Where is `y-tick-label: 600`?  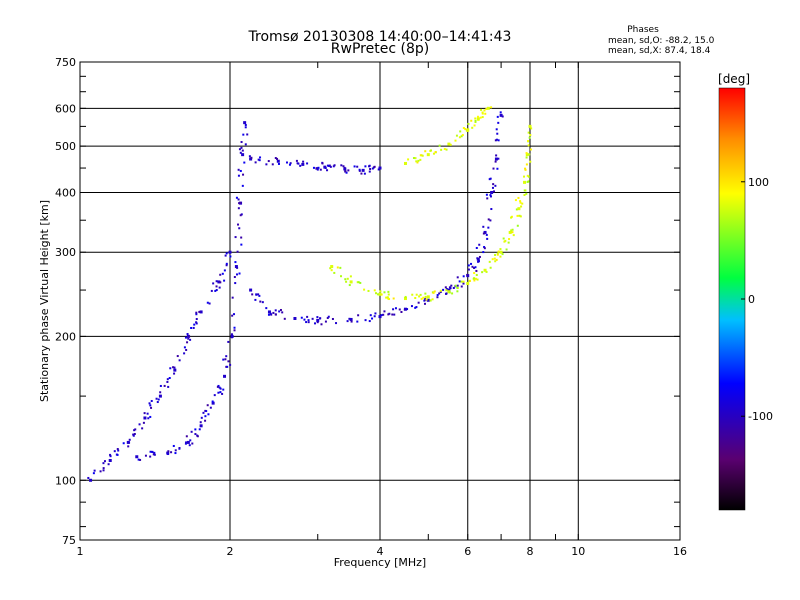
y-tick-label: 600 is located at coordinates (65, 108).